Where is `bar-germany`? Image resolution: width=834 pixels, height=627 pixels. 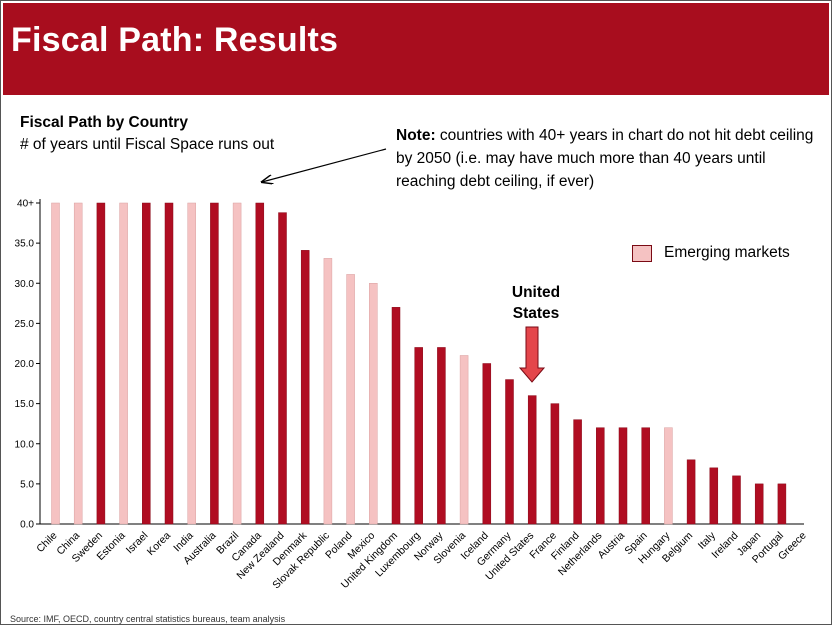
bar-germany is located at coordinates (509, 452).